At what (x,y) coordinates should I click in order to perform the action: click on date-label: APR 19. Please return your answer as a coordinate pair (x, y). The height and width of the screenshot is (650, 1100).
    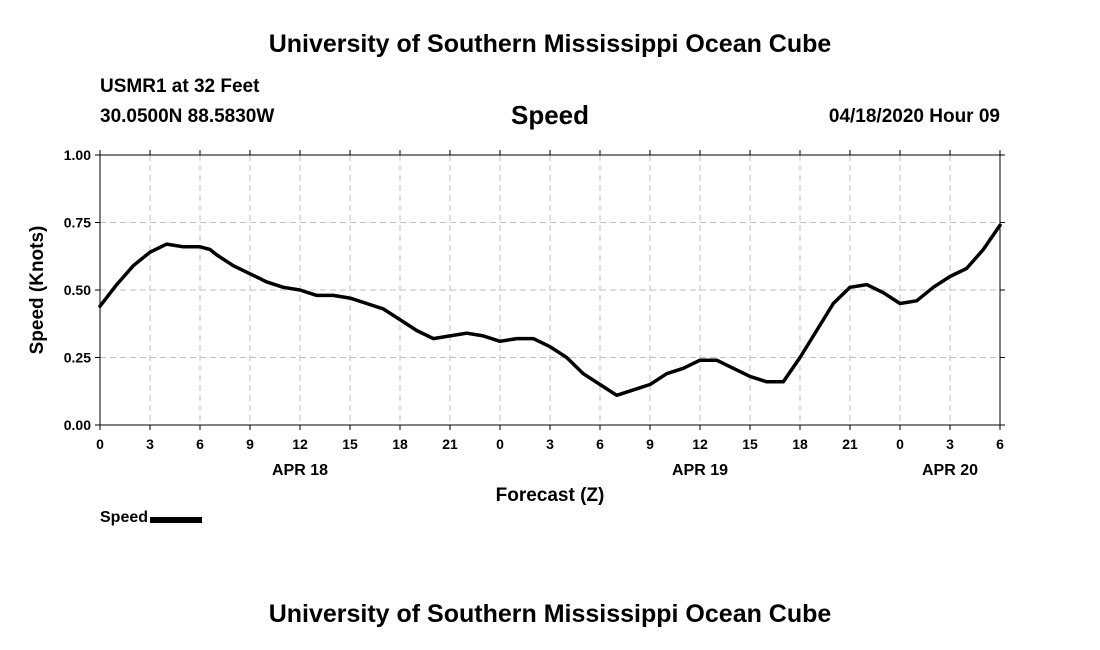
    Looking at the image, I should click on (700, 470).